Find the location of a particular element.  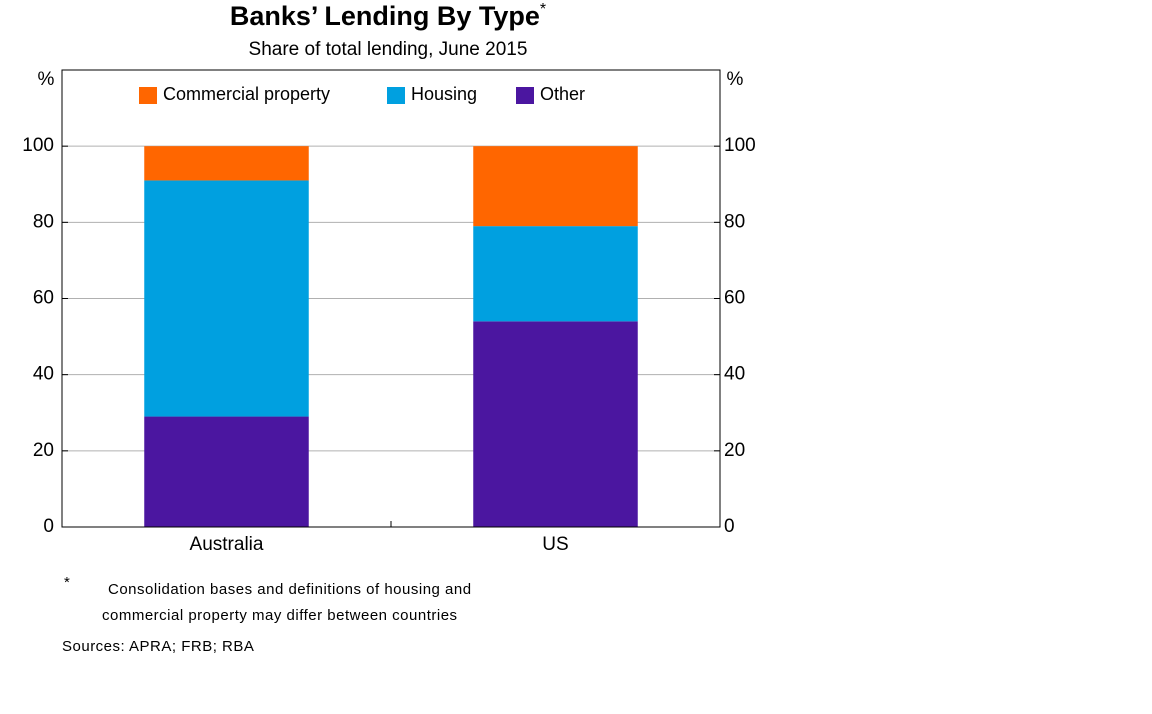

sources: Sources: APRA; FRB; RBA is located at coordinates (158, 646).